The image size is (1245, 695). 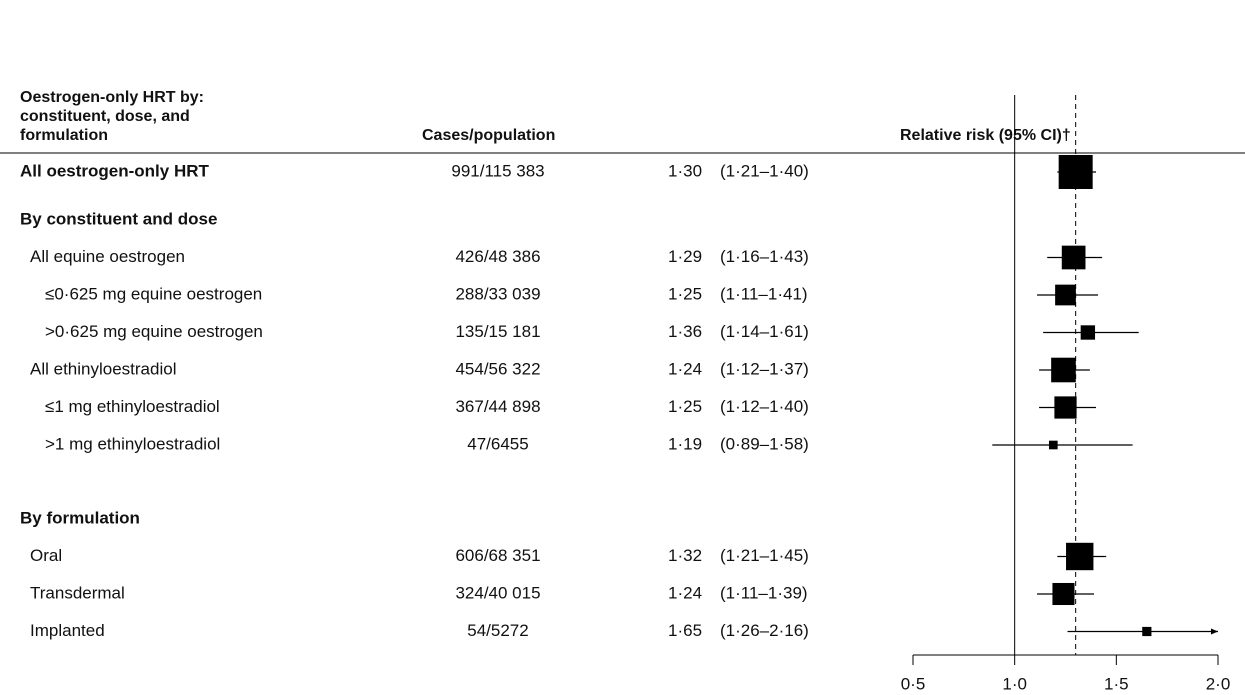 What do you see at coordinates (497, 368) in the screenshot?
I see `cases: 454/56 322` at bounding box center [497, 368].